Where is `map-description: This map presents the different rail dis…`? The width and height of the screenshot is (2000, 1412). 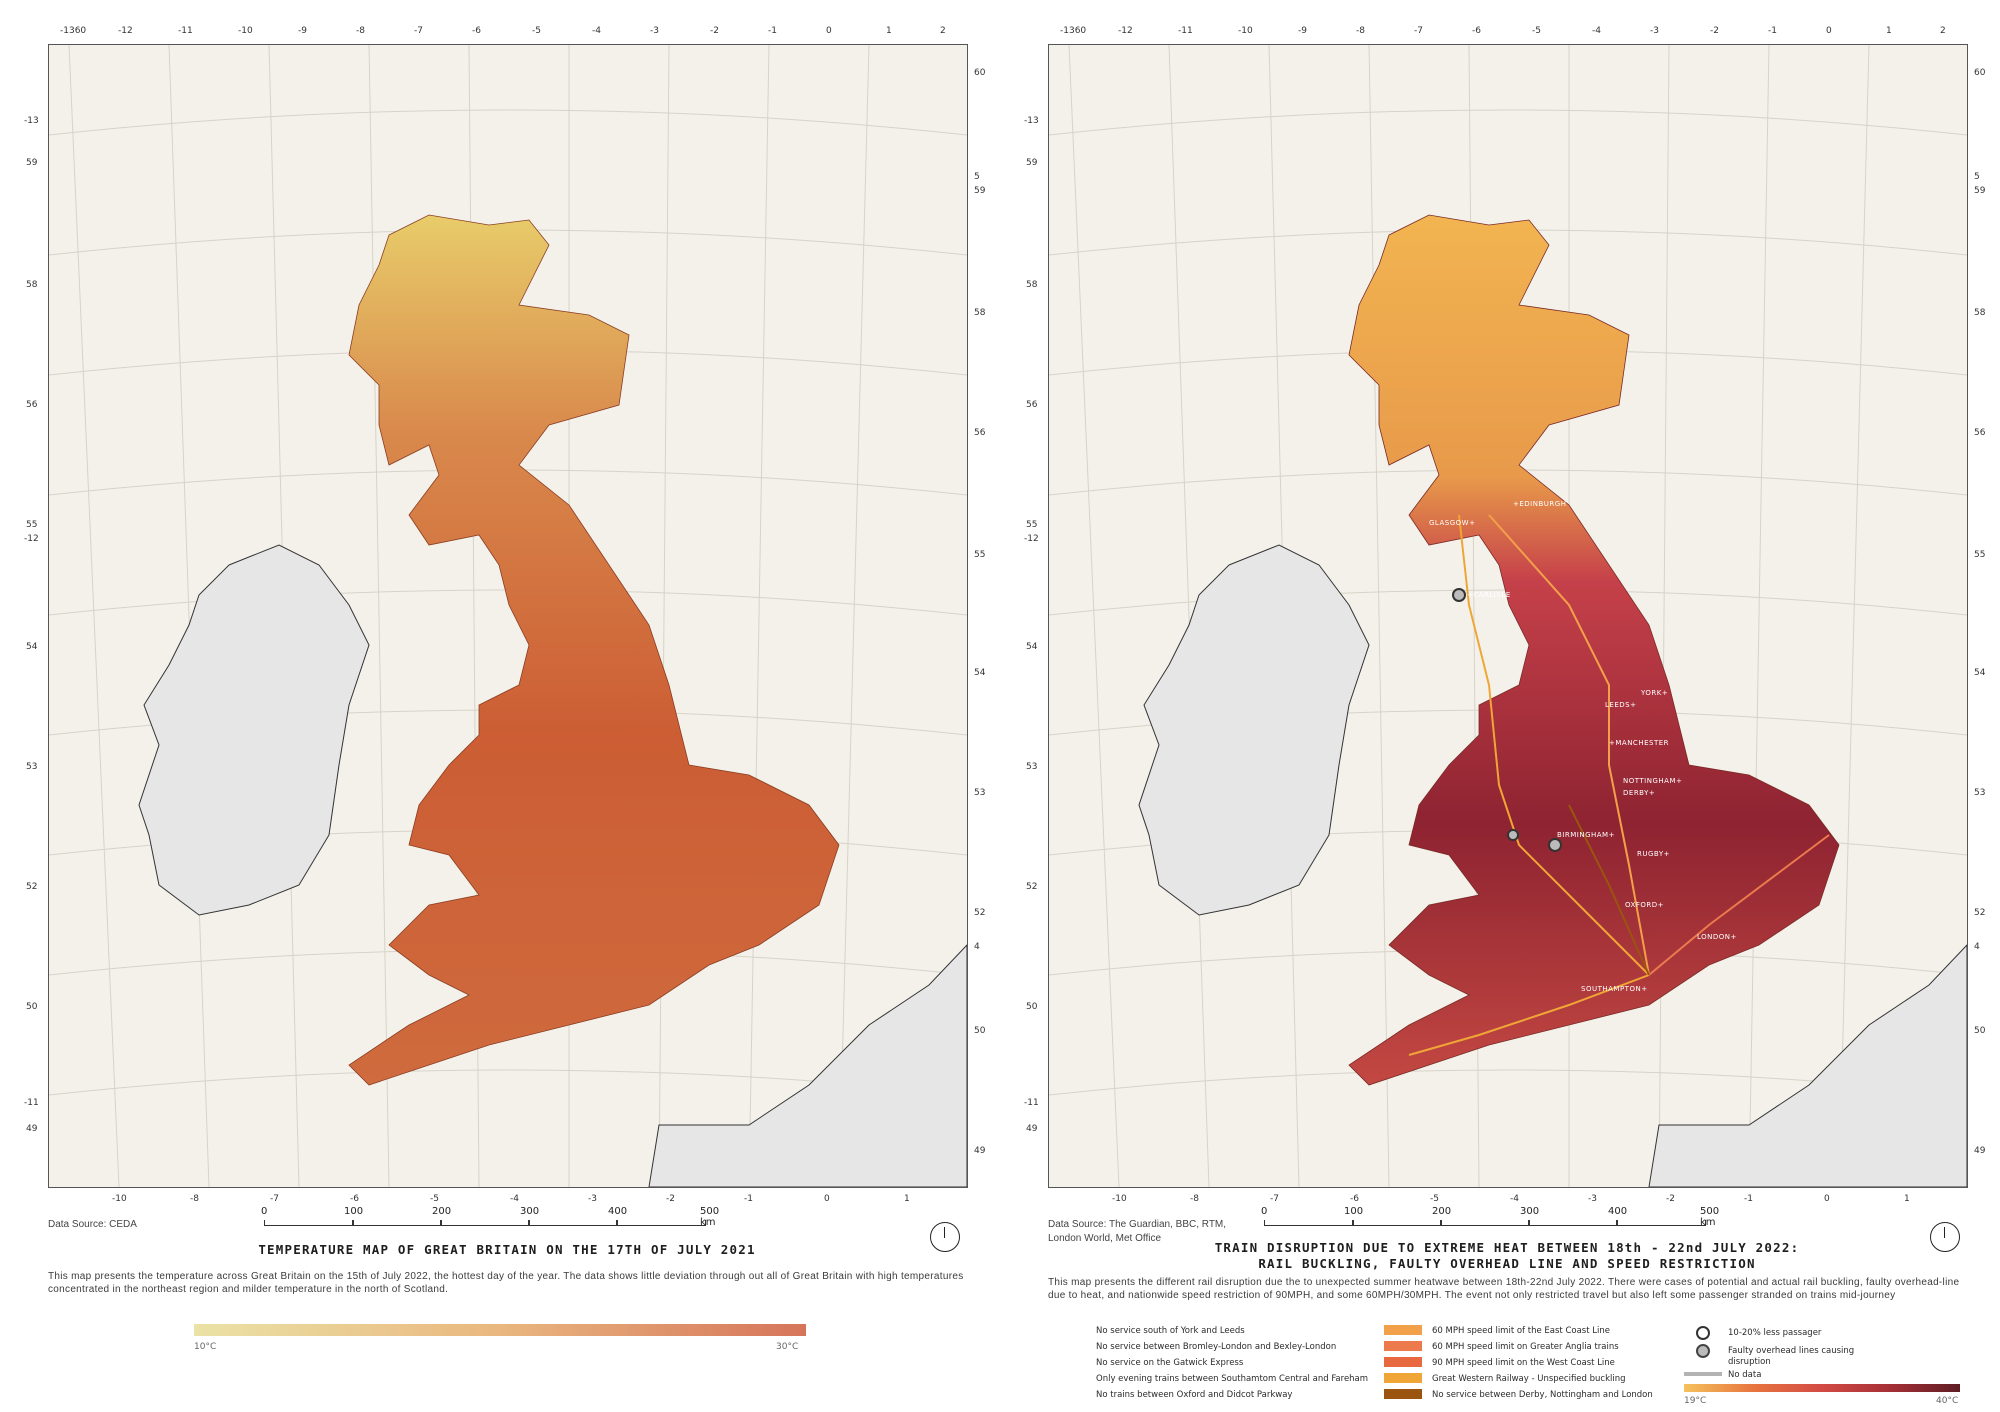
map-description: This map presents the different rail dis… is located at coordinates (1504, 1289).